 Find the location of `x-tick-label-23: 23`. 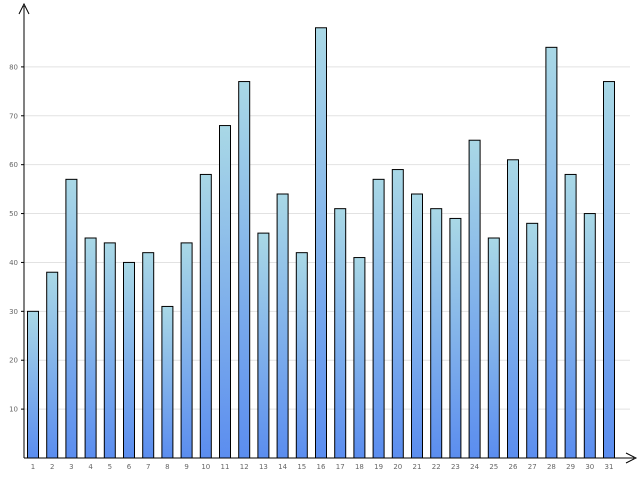

x-tick-label-23: 23 is located at coordinates (455, 467).